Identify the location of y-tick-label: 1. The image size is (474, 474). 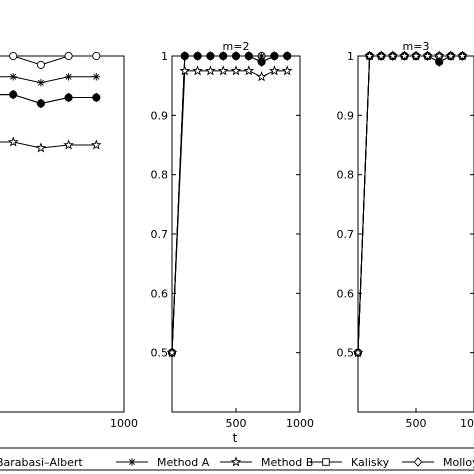
(350, 56).